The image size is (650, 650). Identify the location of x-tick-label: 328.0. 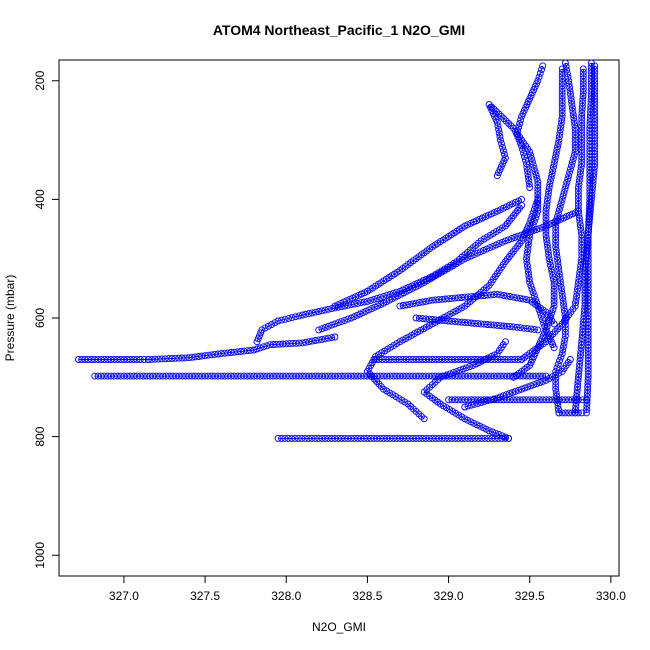
(286, 596).